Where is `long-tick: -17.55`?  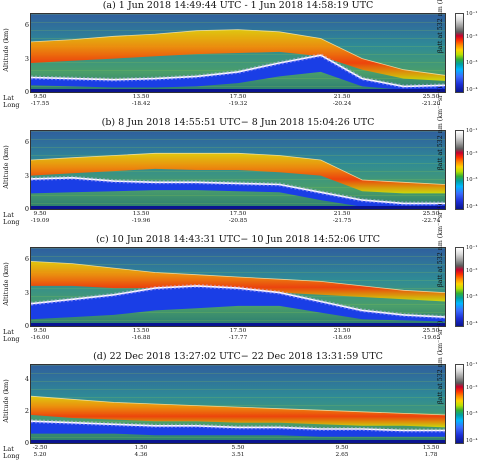 long-tick: -17.55 is located at coordinates (40, 104).